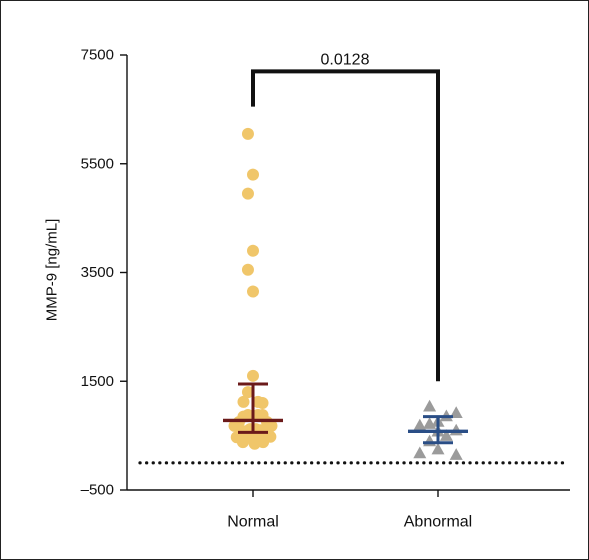  Describe the element at coordinates (438, 522) in the screenshot. I see `x-tick-label: Abnormal` at that location.